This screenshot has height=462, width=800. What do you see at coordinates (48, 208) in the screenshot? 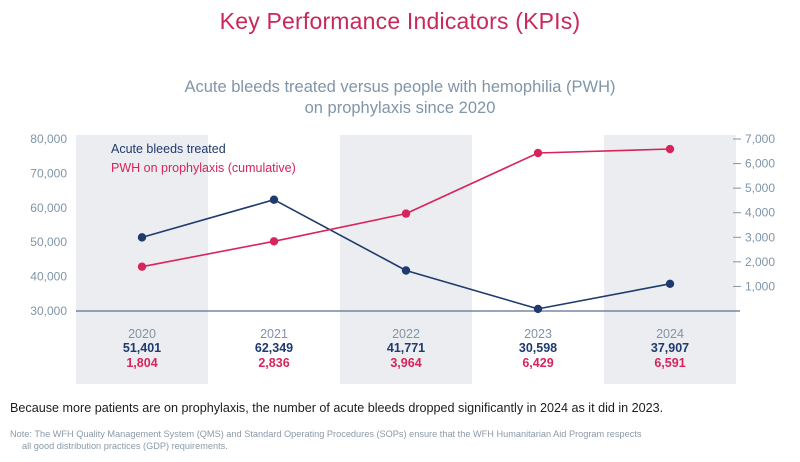
I see `left-tick-label: 60,000` at bounding box center [48, 208].